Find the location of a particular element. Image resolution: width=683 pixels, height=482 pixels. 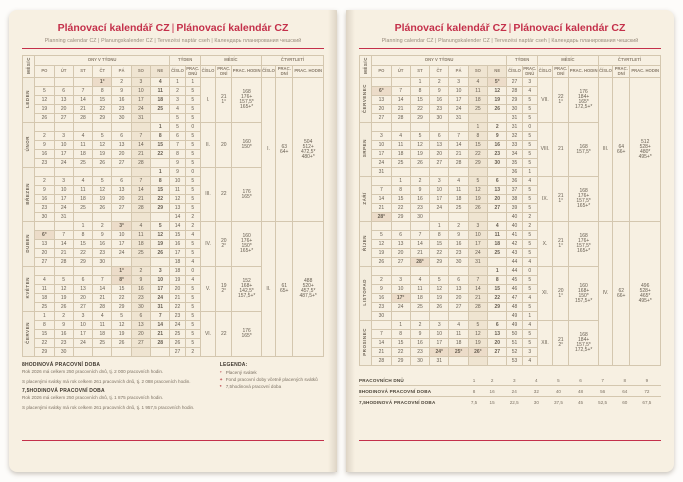

week-number-cell: 17 is located at coordinates (177, 253).